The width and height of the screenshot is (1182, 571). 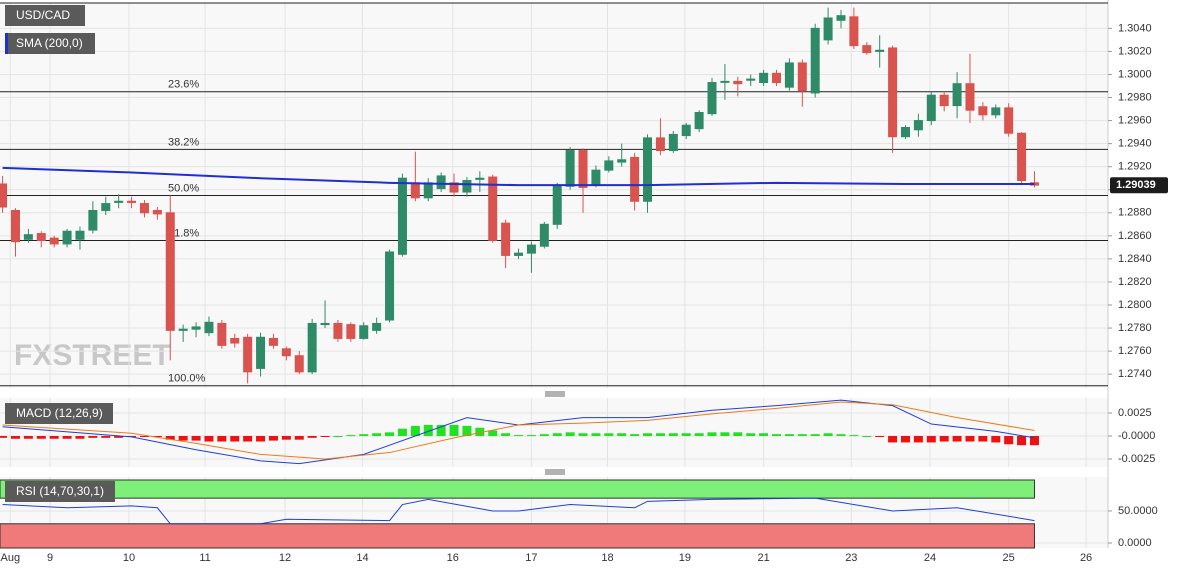 What do you see at coordinates (453, 558) in the screenshot?
I see `x-tick-label: 16` at bounding box center [453, 558].